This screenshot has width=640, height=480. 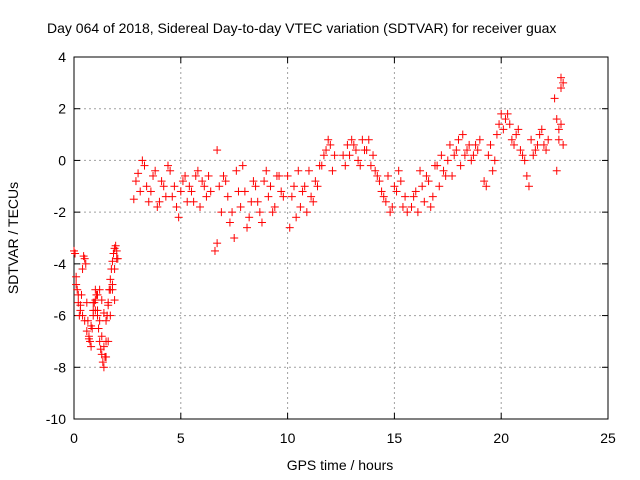 What do you see at coordinates (60, 367) in the screenshot?
I see `y-tick-label: -8` at bounding box center [60, 367].